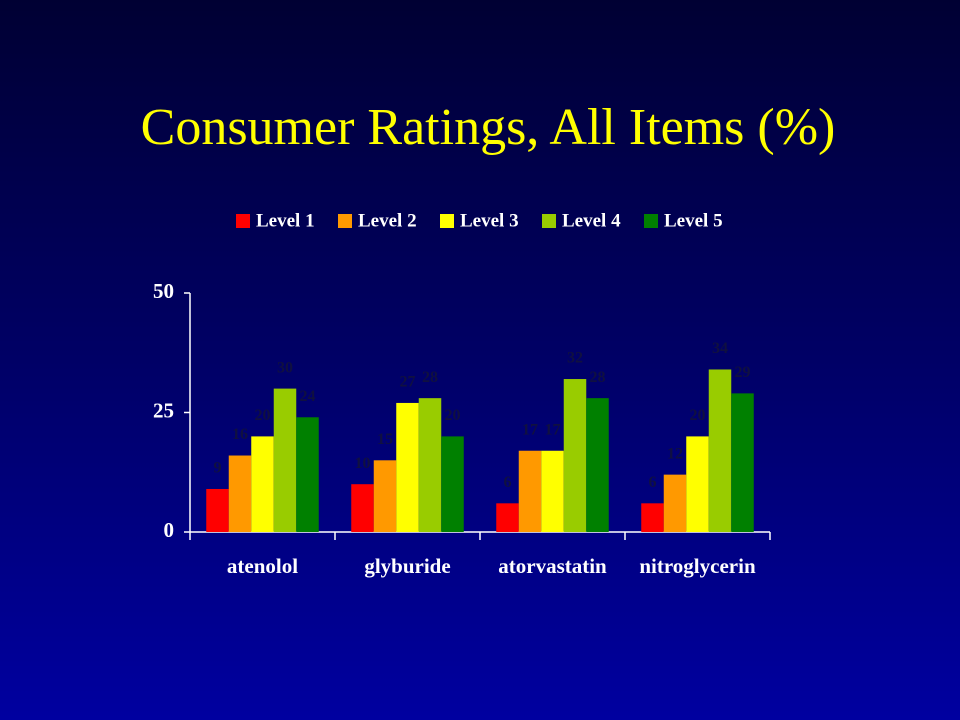  Describe the element at coordinates (488, 127) in the screenshot. I see `chart-title: Consumer Ratings, All Items (%)` at that location.